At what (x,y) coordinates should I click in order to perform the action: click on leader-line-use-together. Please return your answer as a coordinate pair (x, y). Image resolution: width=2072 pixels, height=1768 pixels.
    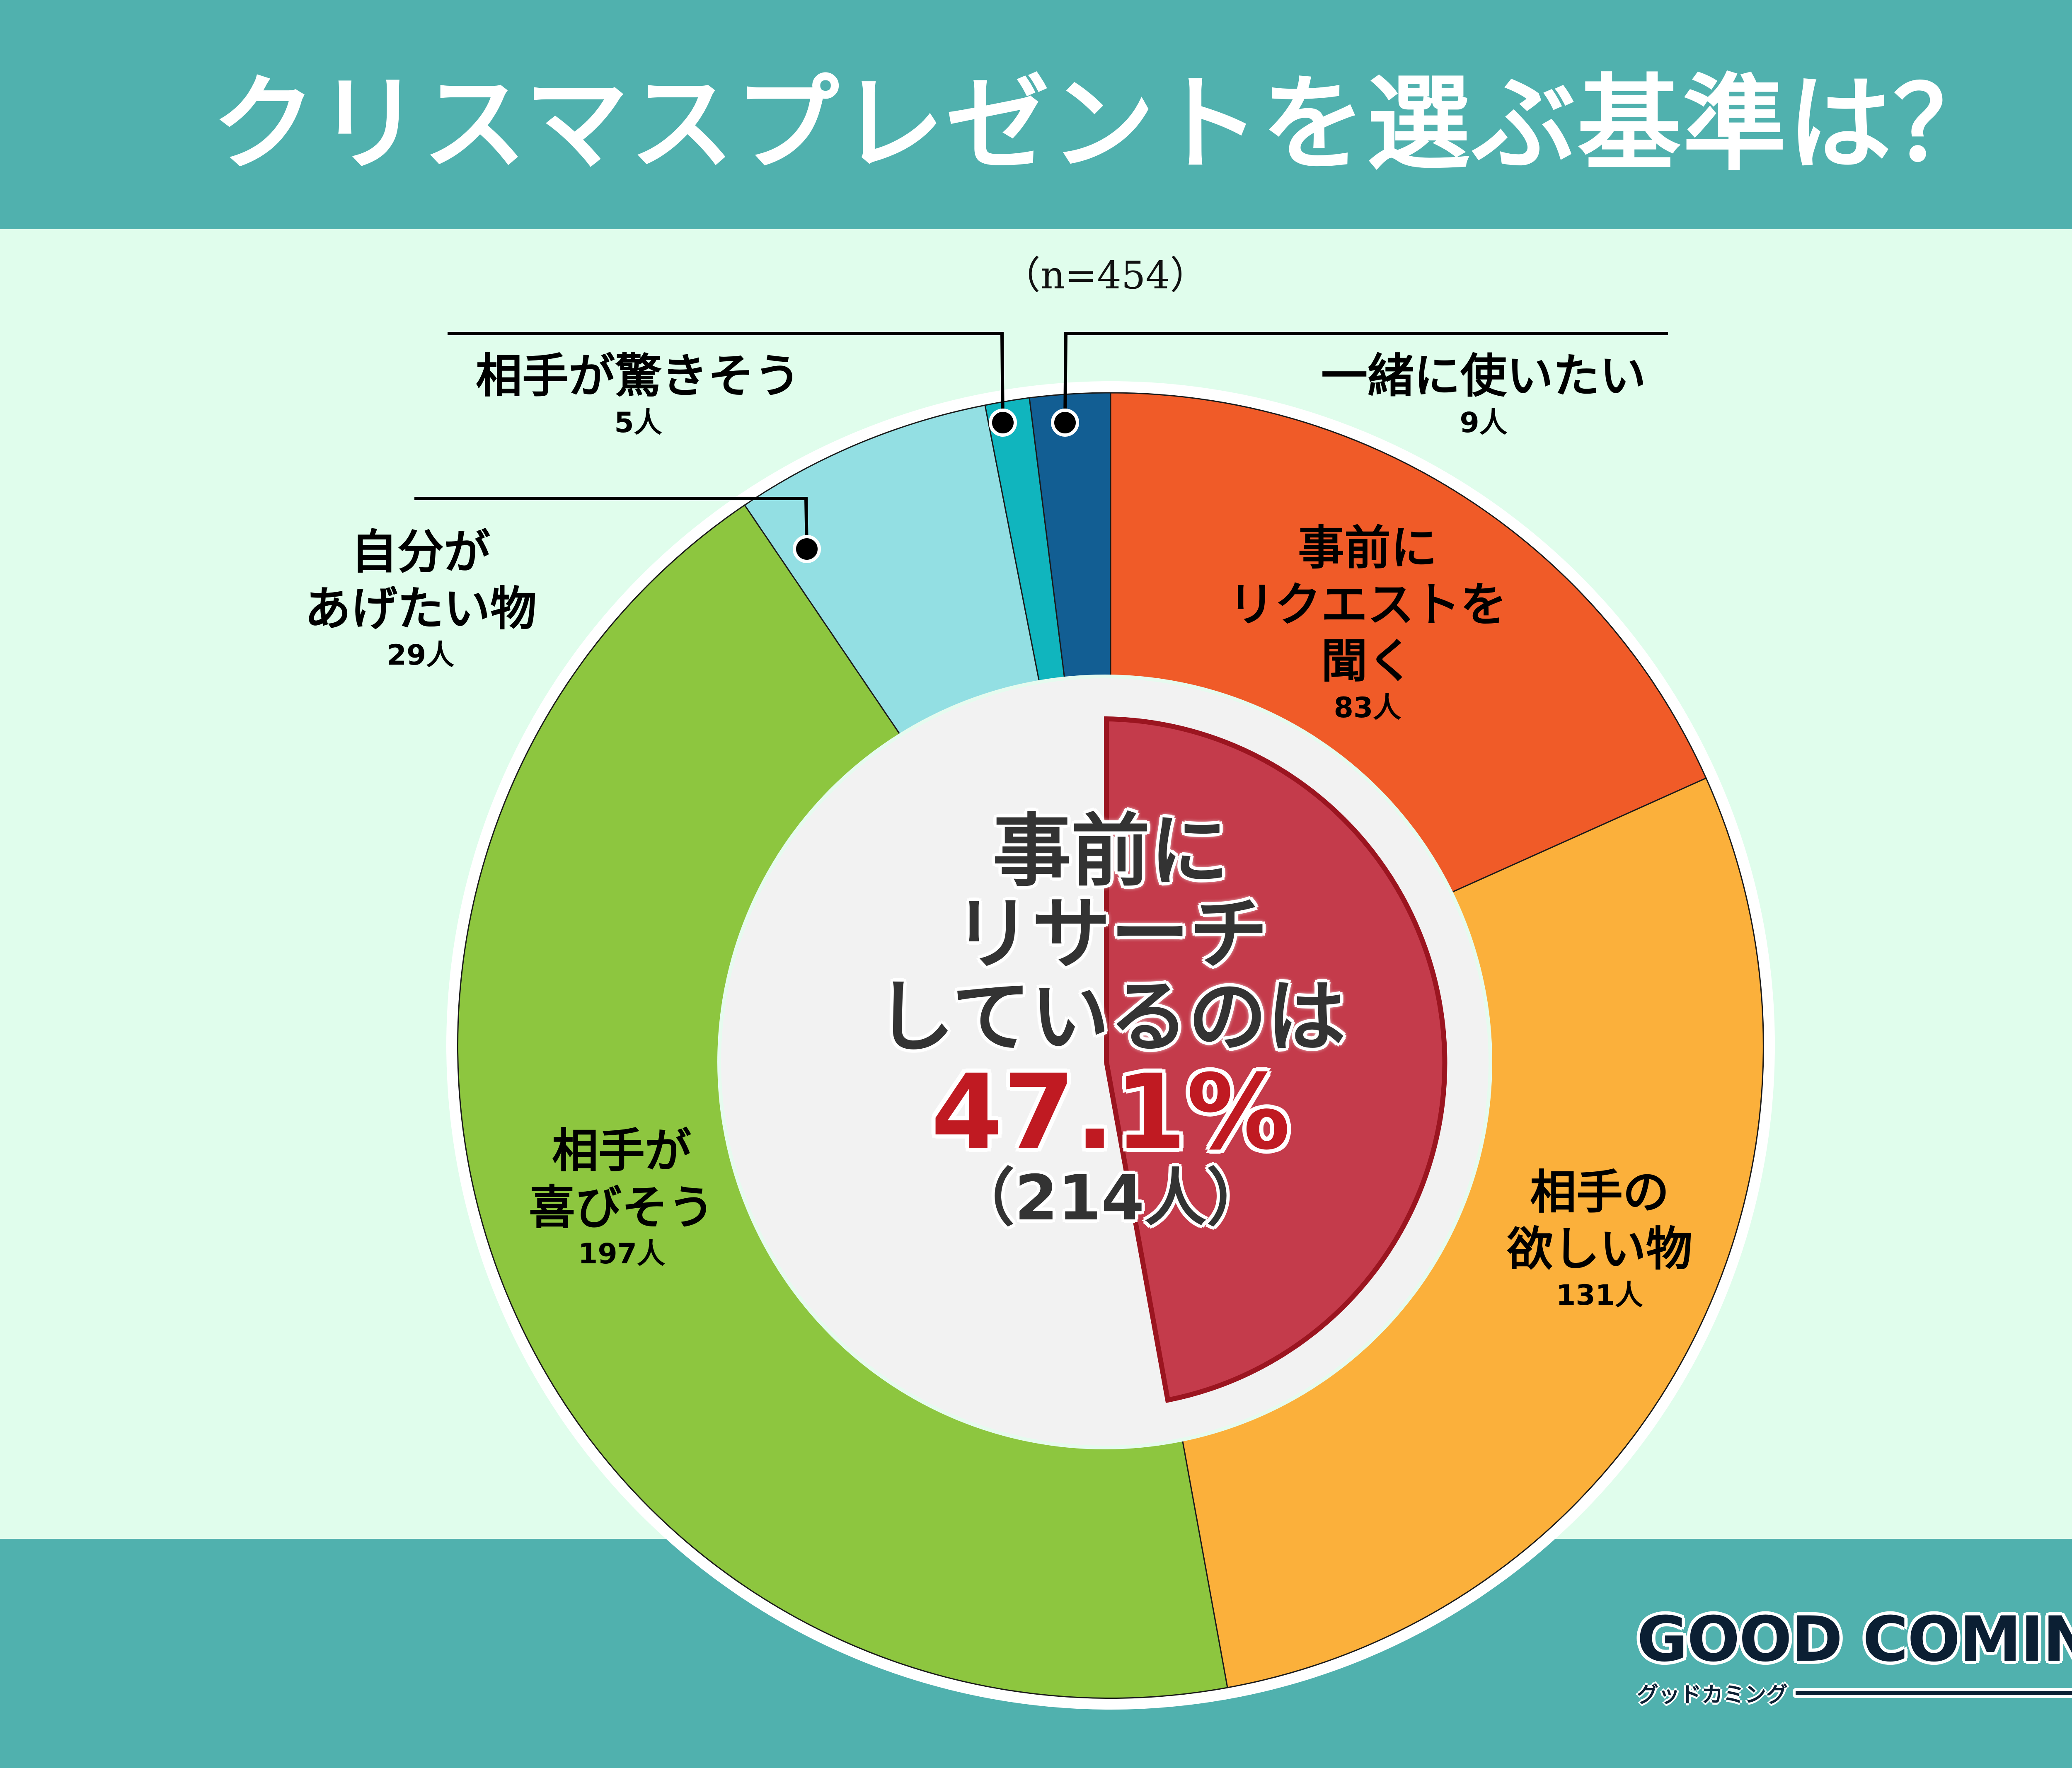
    Looking at the image, I should click on (1365, 377).